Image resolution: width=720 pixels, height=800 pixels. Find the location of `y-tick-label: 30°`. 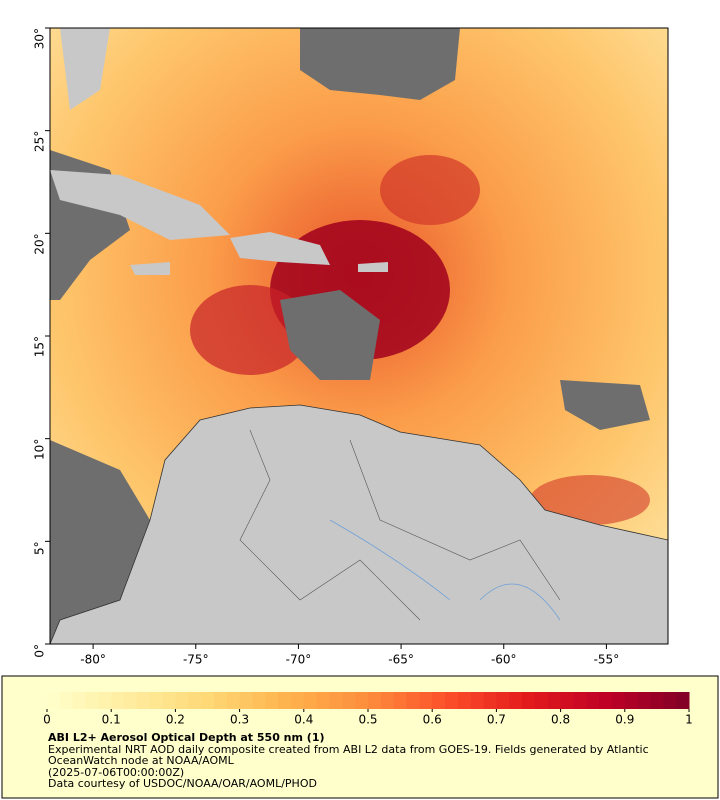

y-tick-label: 30° is located at coordinates (40, 38).